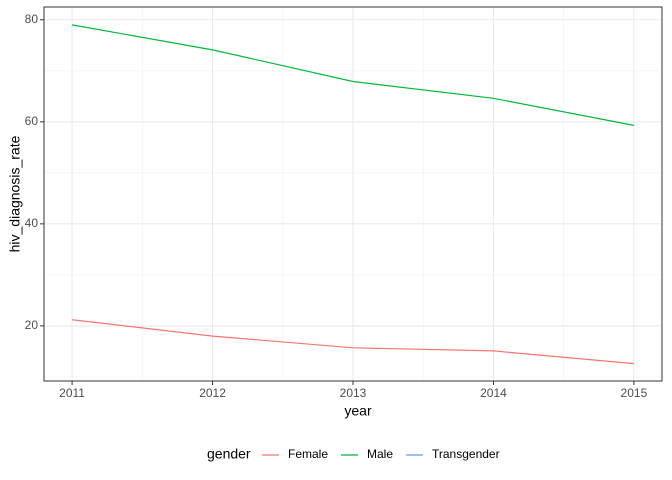 Image resolution: width=672 pixels, height=480 pixels. Describe the element at coordinates (353, 342) in the screenshot. I see `line` at that location.